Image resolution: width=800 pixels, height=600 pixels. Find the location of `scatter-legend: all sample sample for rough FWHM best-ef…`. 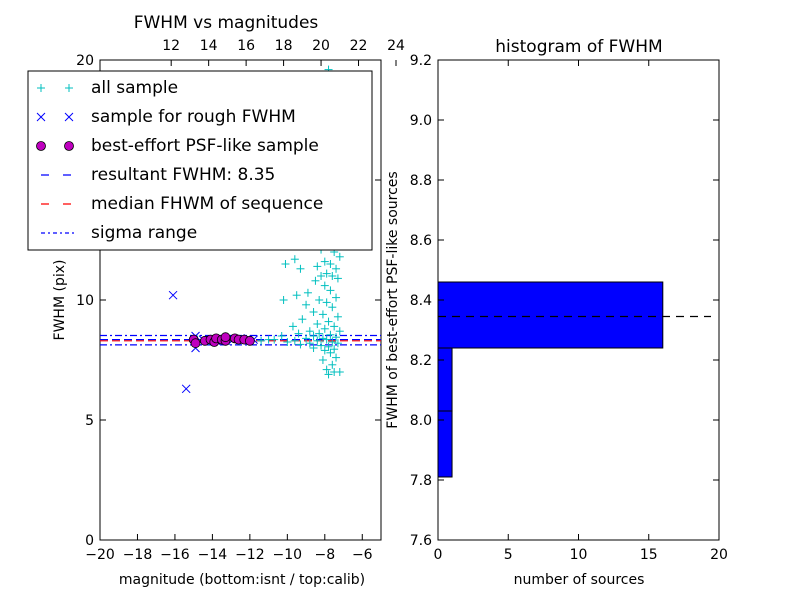

scatter-legend: all sample sample for rough FWHM best-ef… is located at coordinates (200, 160).